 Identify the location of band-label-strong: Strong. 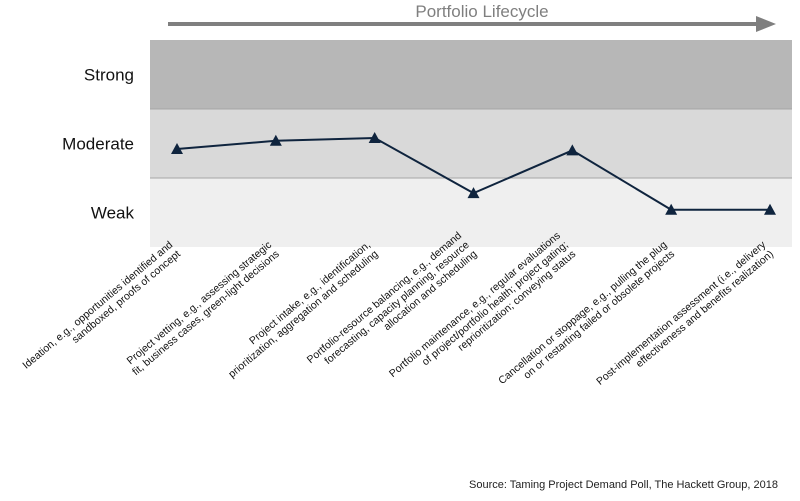
(109, 75).